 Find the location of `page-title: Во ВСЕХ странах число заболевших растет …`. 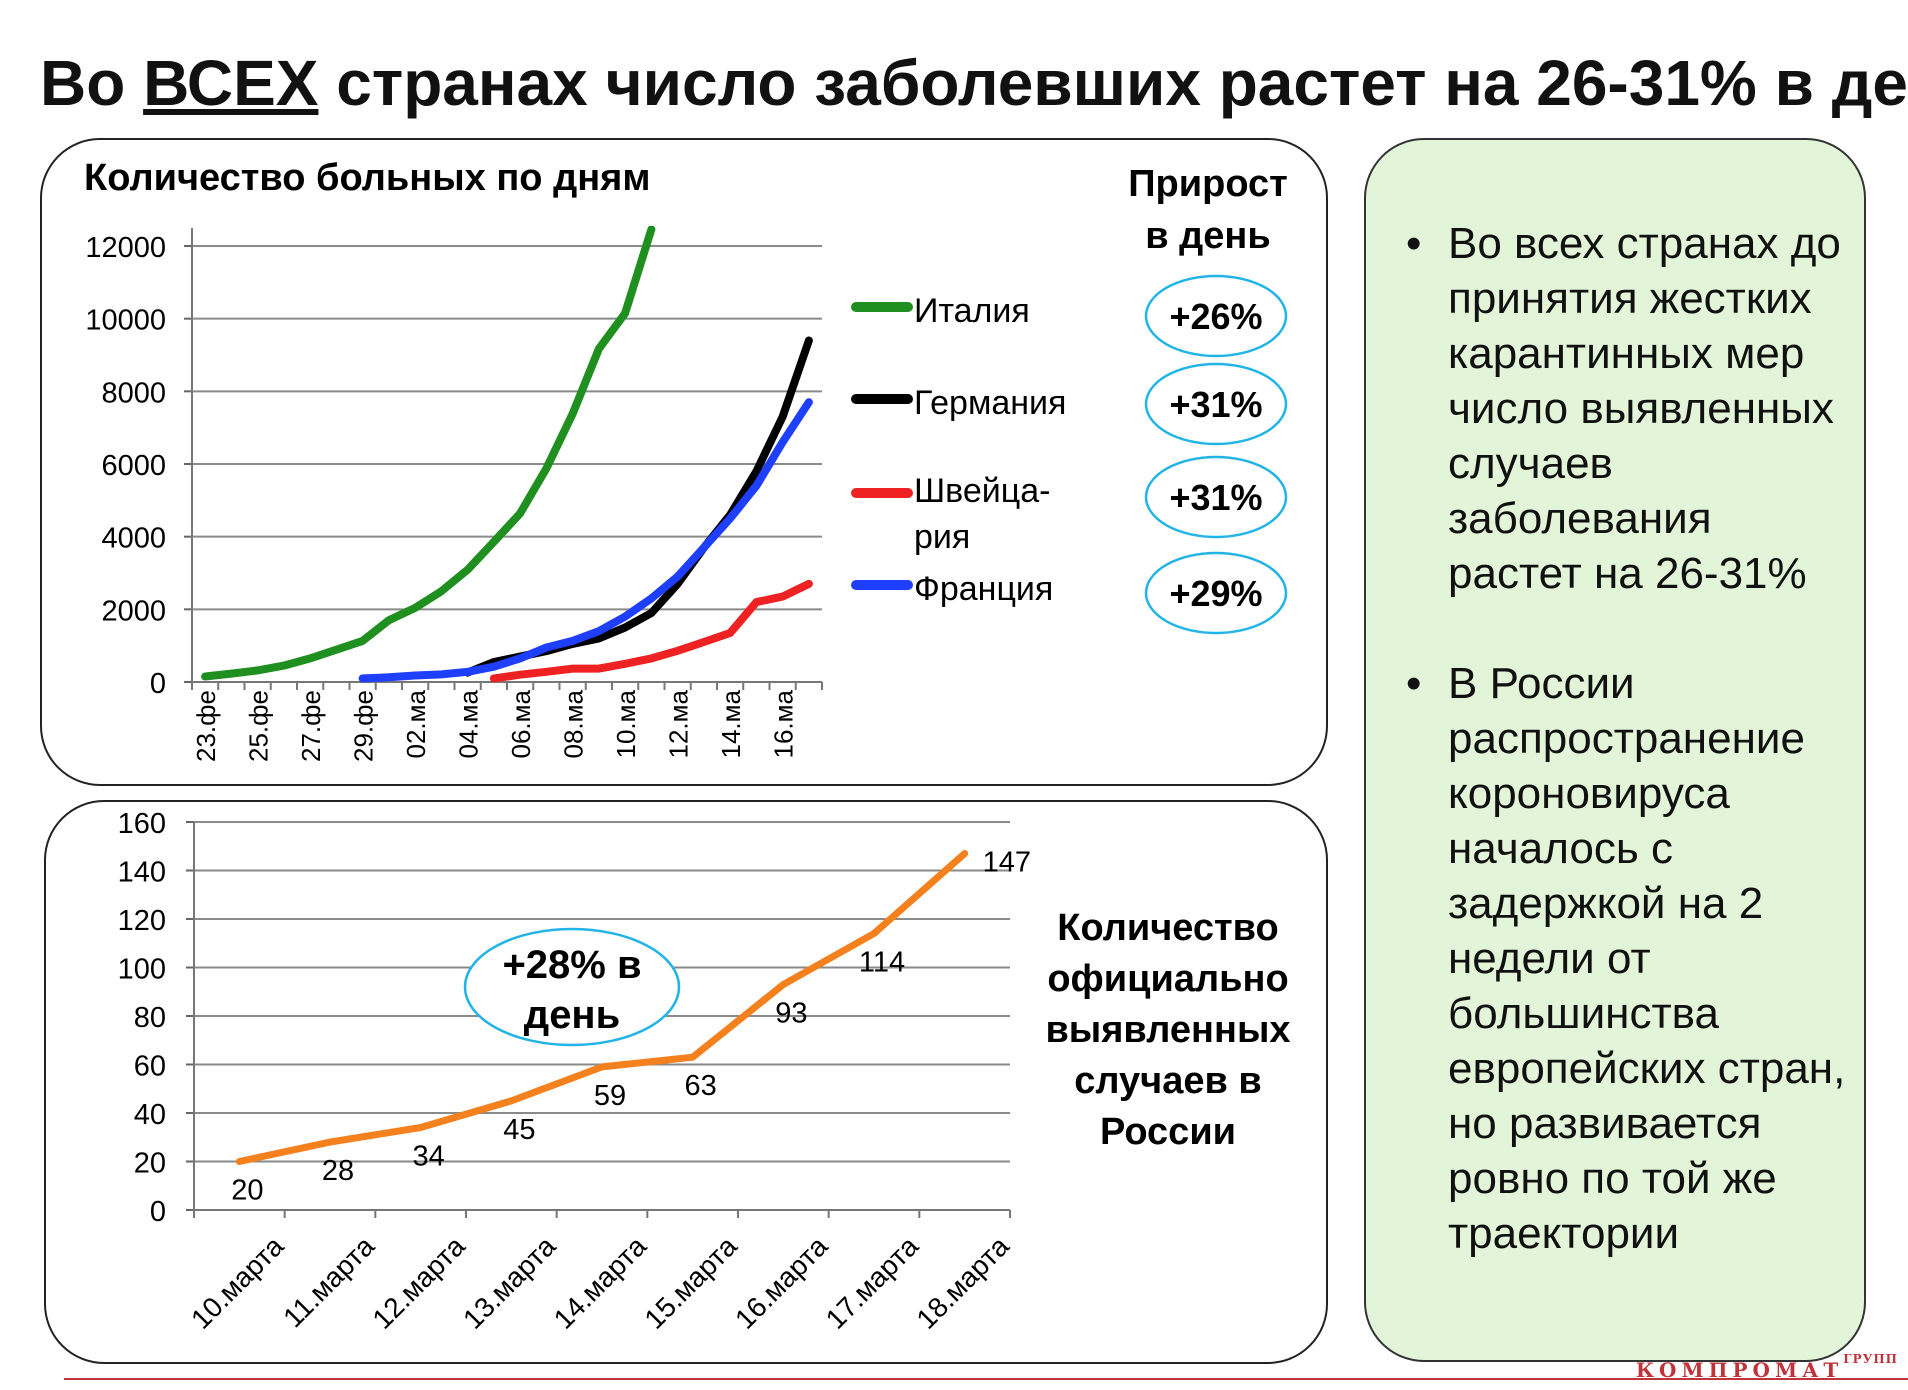

page-title: Во ВСЕХ странах число заболевших растет … is located at coordinates (974, 83).